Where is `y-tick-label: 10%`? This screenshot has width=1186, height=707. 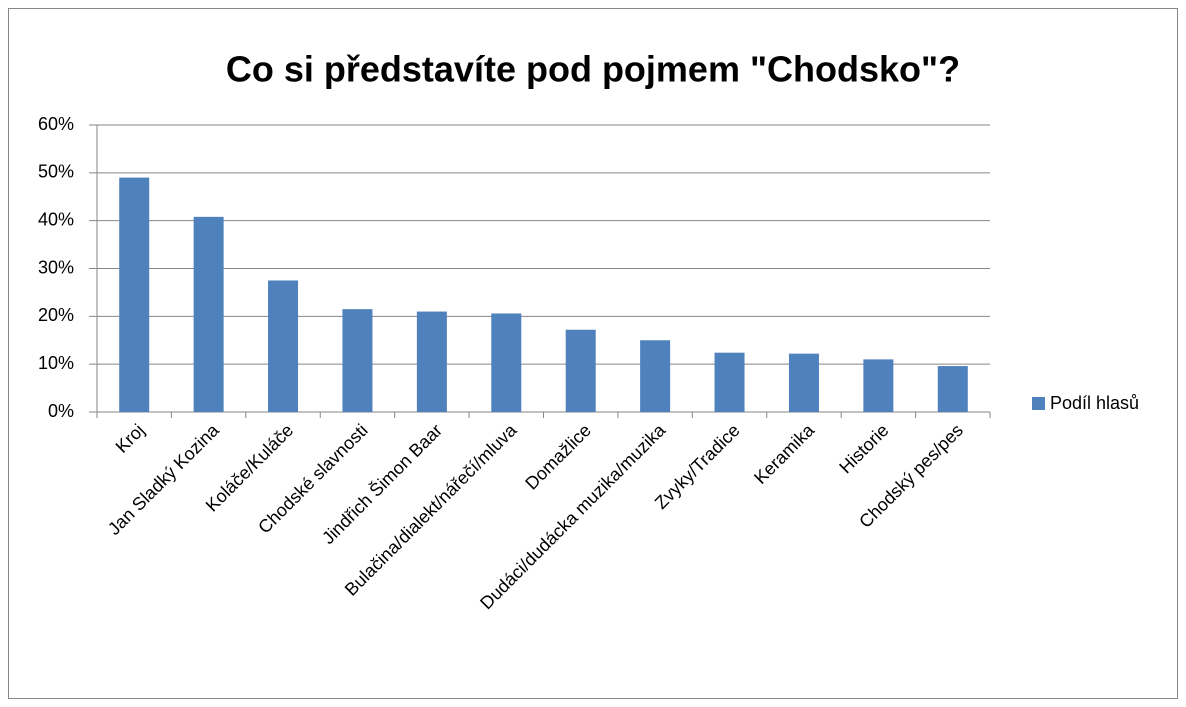
y-tick-label: 10% is located at coordinates (56, 363).